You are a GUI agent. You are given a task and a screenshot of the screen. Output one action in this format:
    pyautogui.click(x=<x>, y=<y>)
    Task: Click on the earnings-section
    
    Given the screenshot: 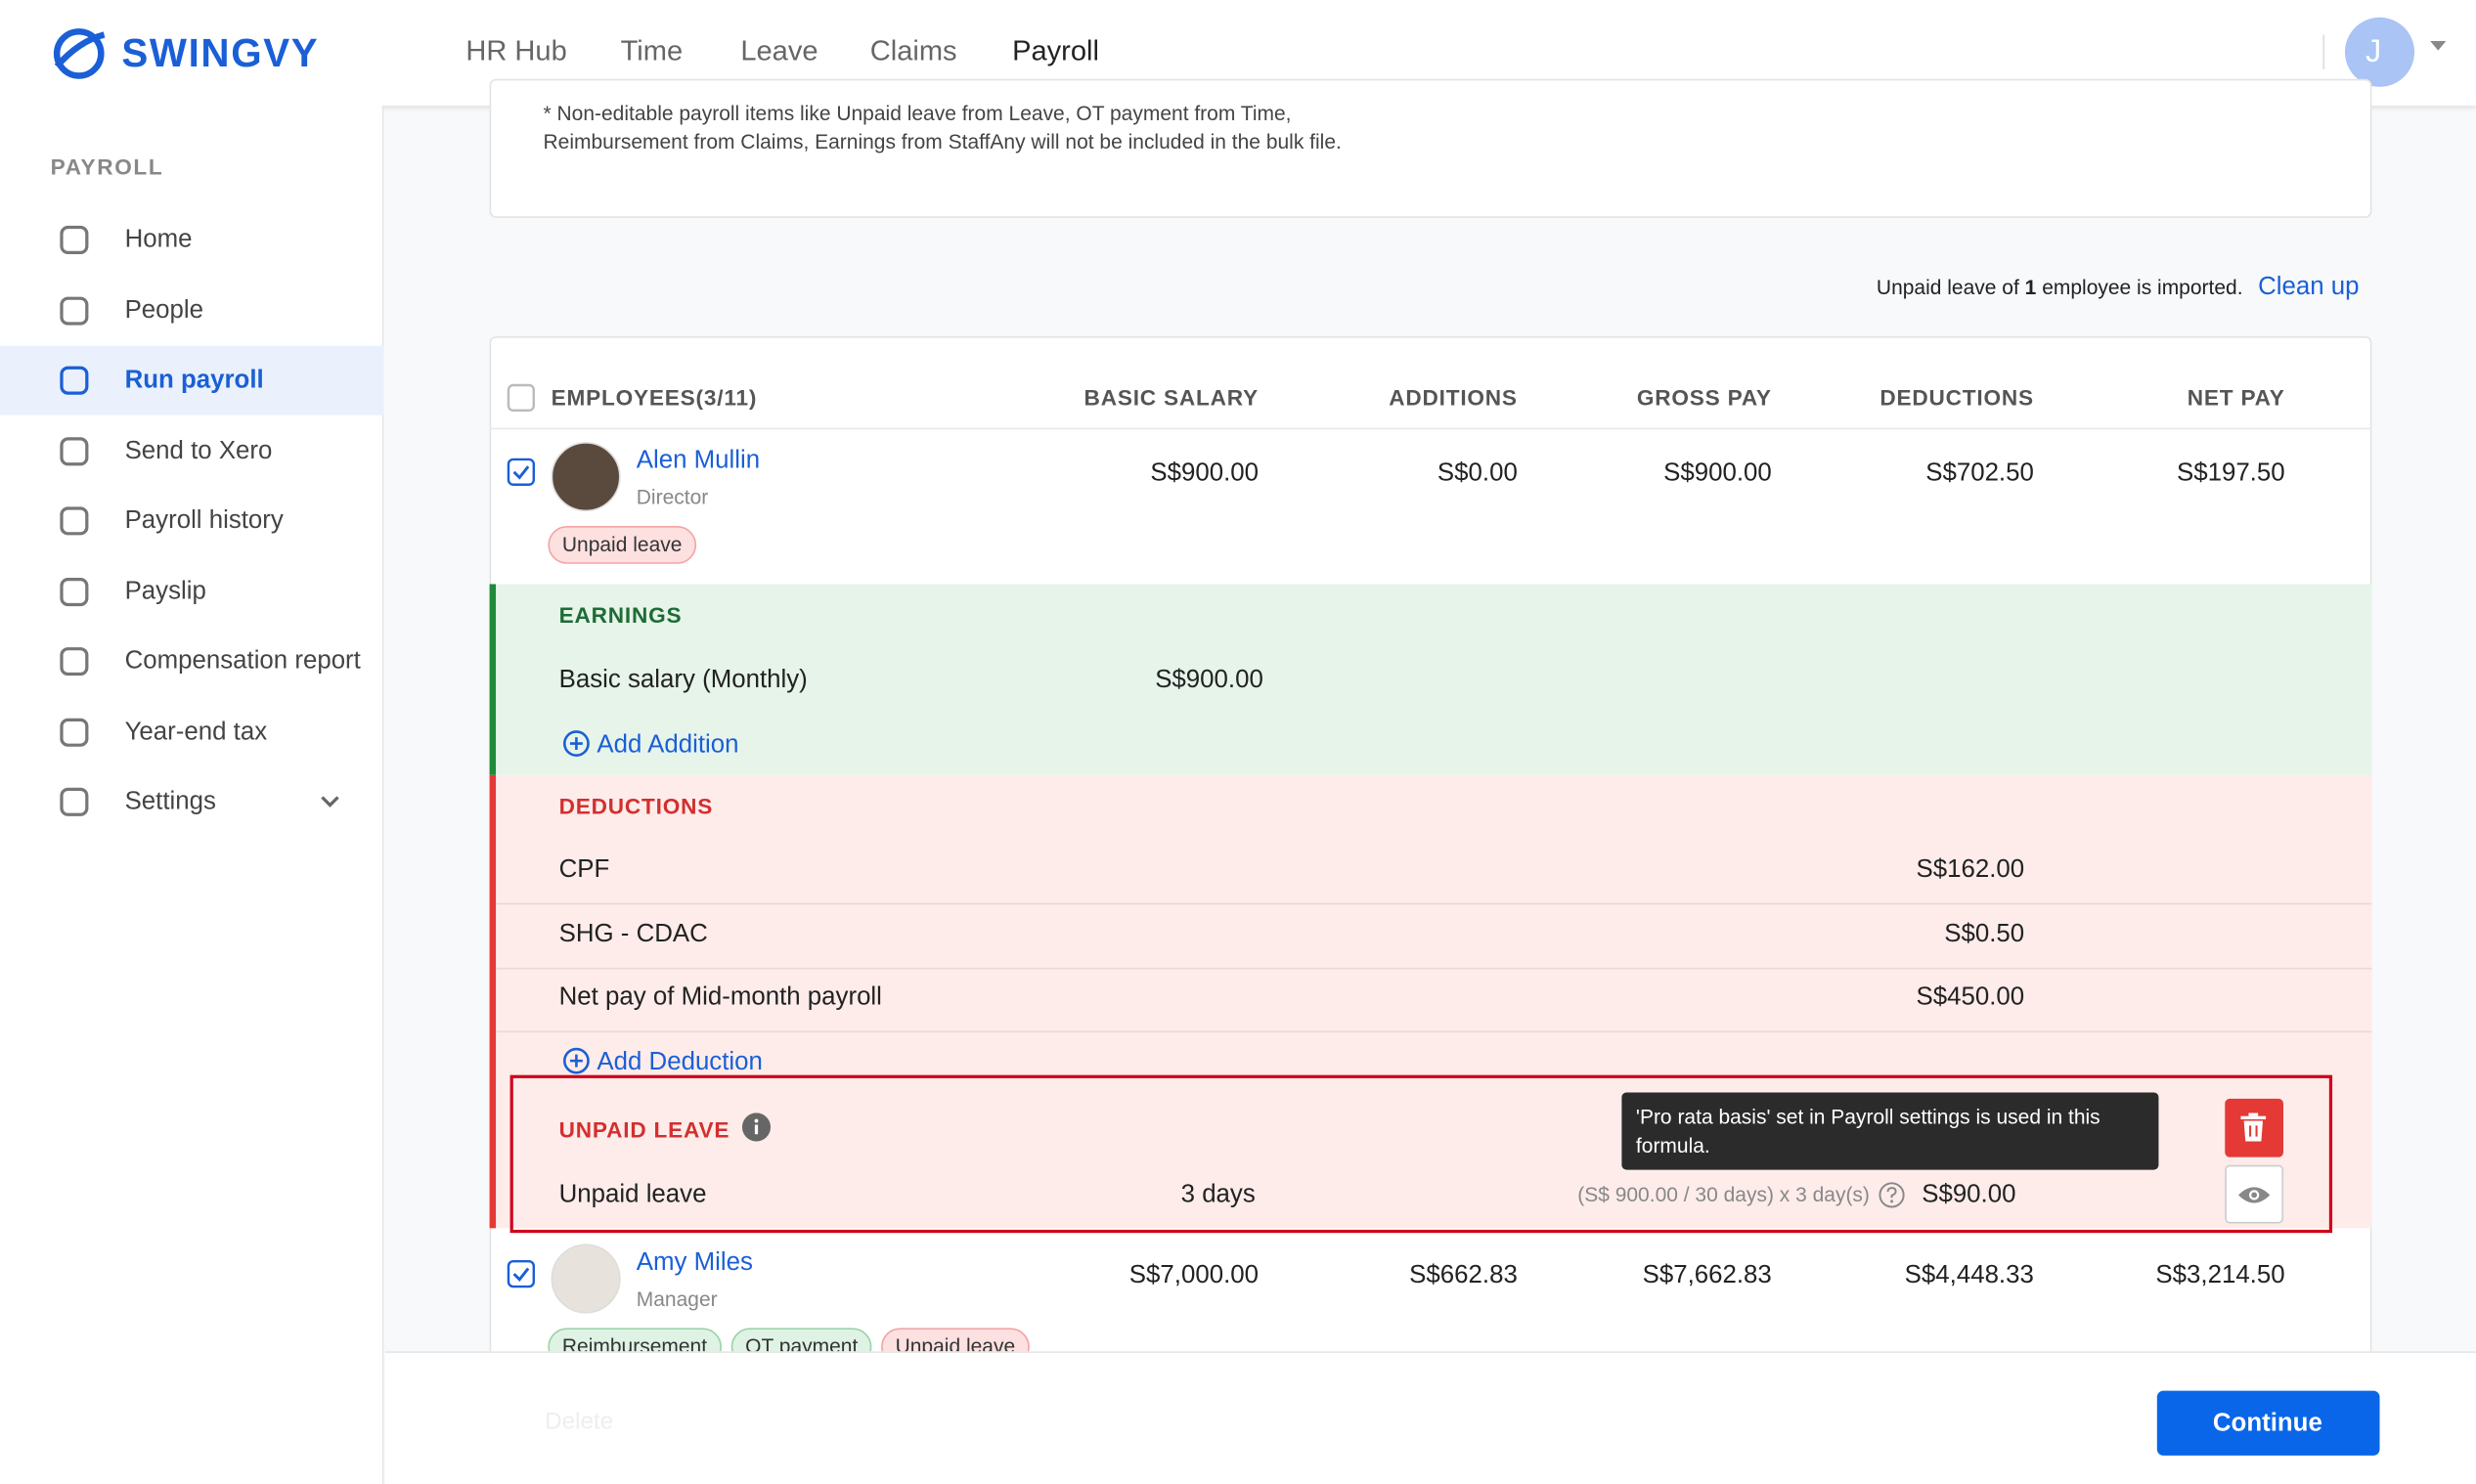 What is the action you would take?
    pyautogui.click(x=1431, y=679)
    